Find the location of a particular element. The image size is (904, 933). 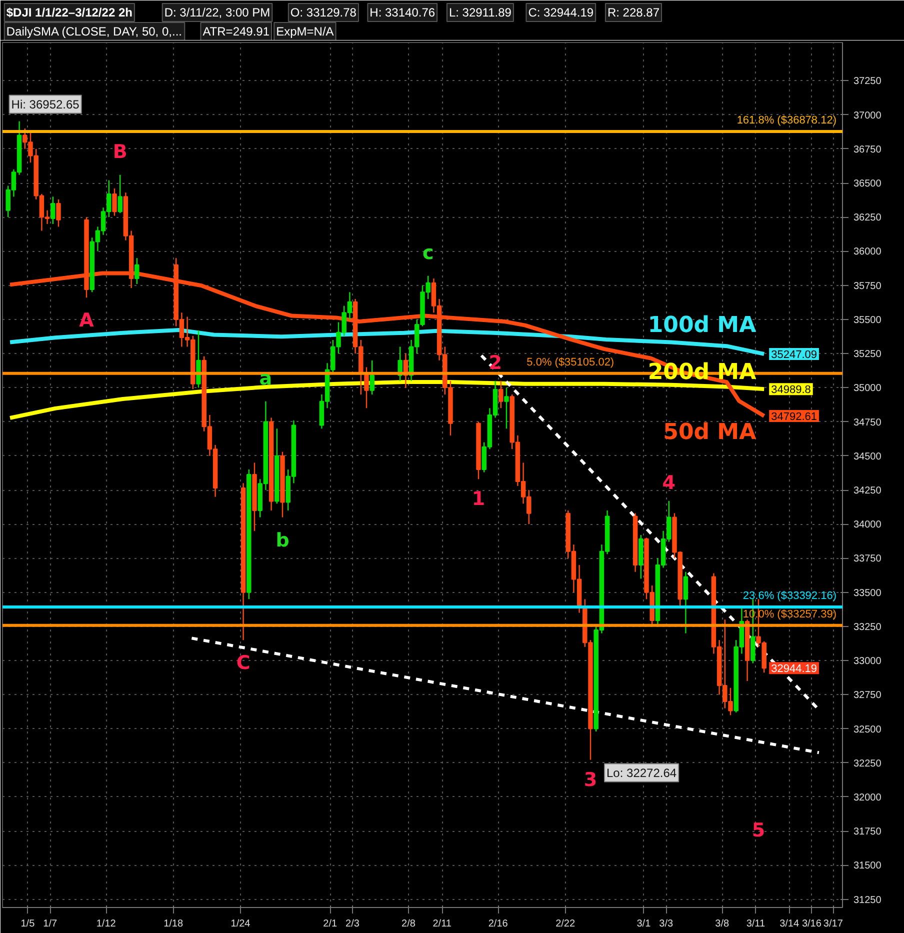

annotation: C is located at coordinates (243, 663).